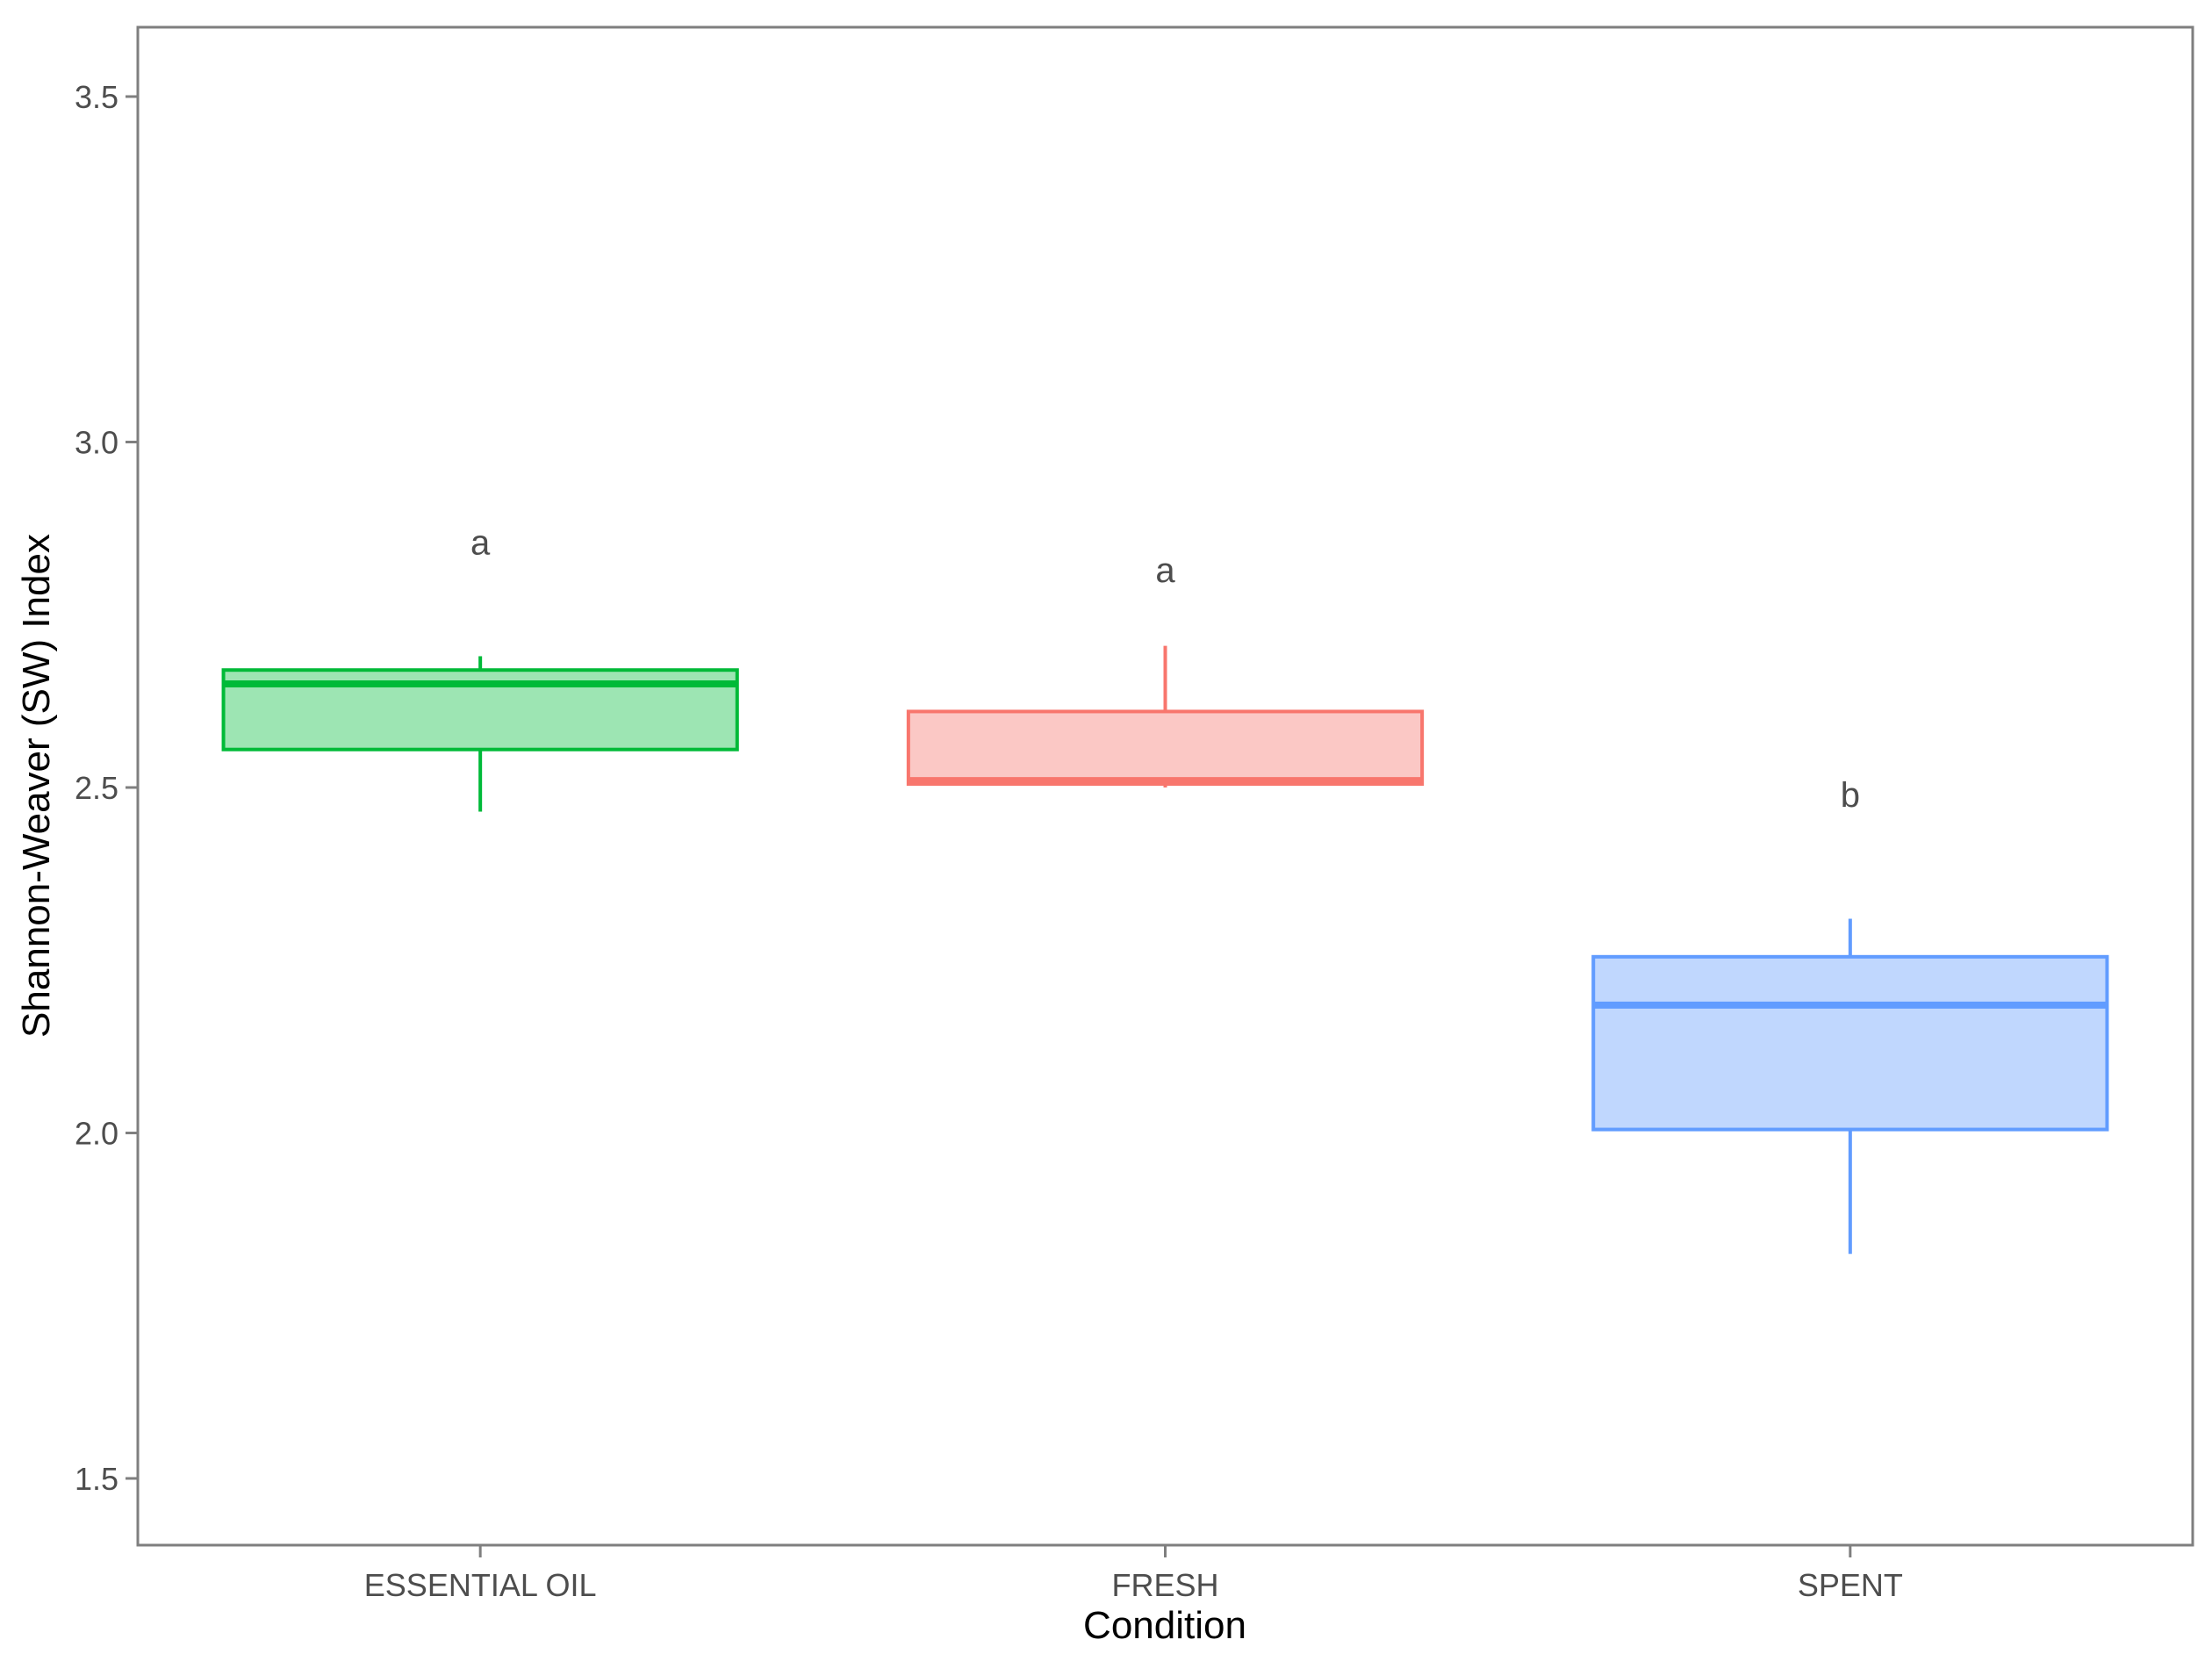  What do you see at coordinates (1851, 795) in the screenshot?
I see `significance-label: b` at bounding box center [1851, 795].